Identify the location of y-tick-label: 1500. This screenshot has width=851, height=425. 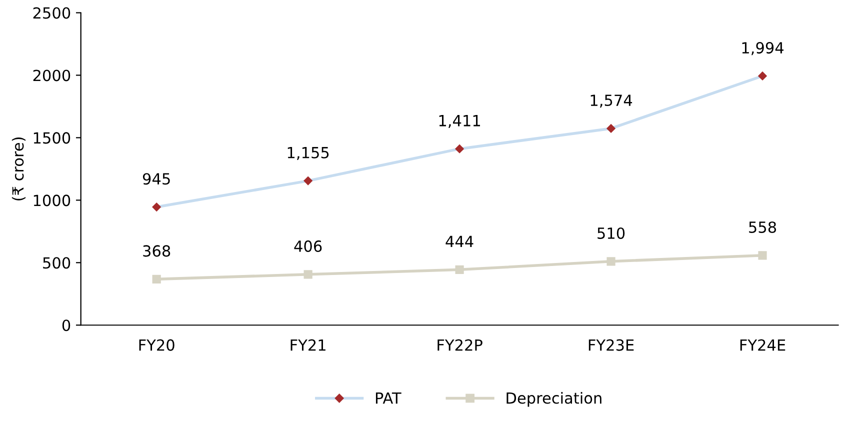
(52, 138).